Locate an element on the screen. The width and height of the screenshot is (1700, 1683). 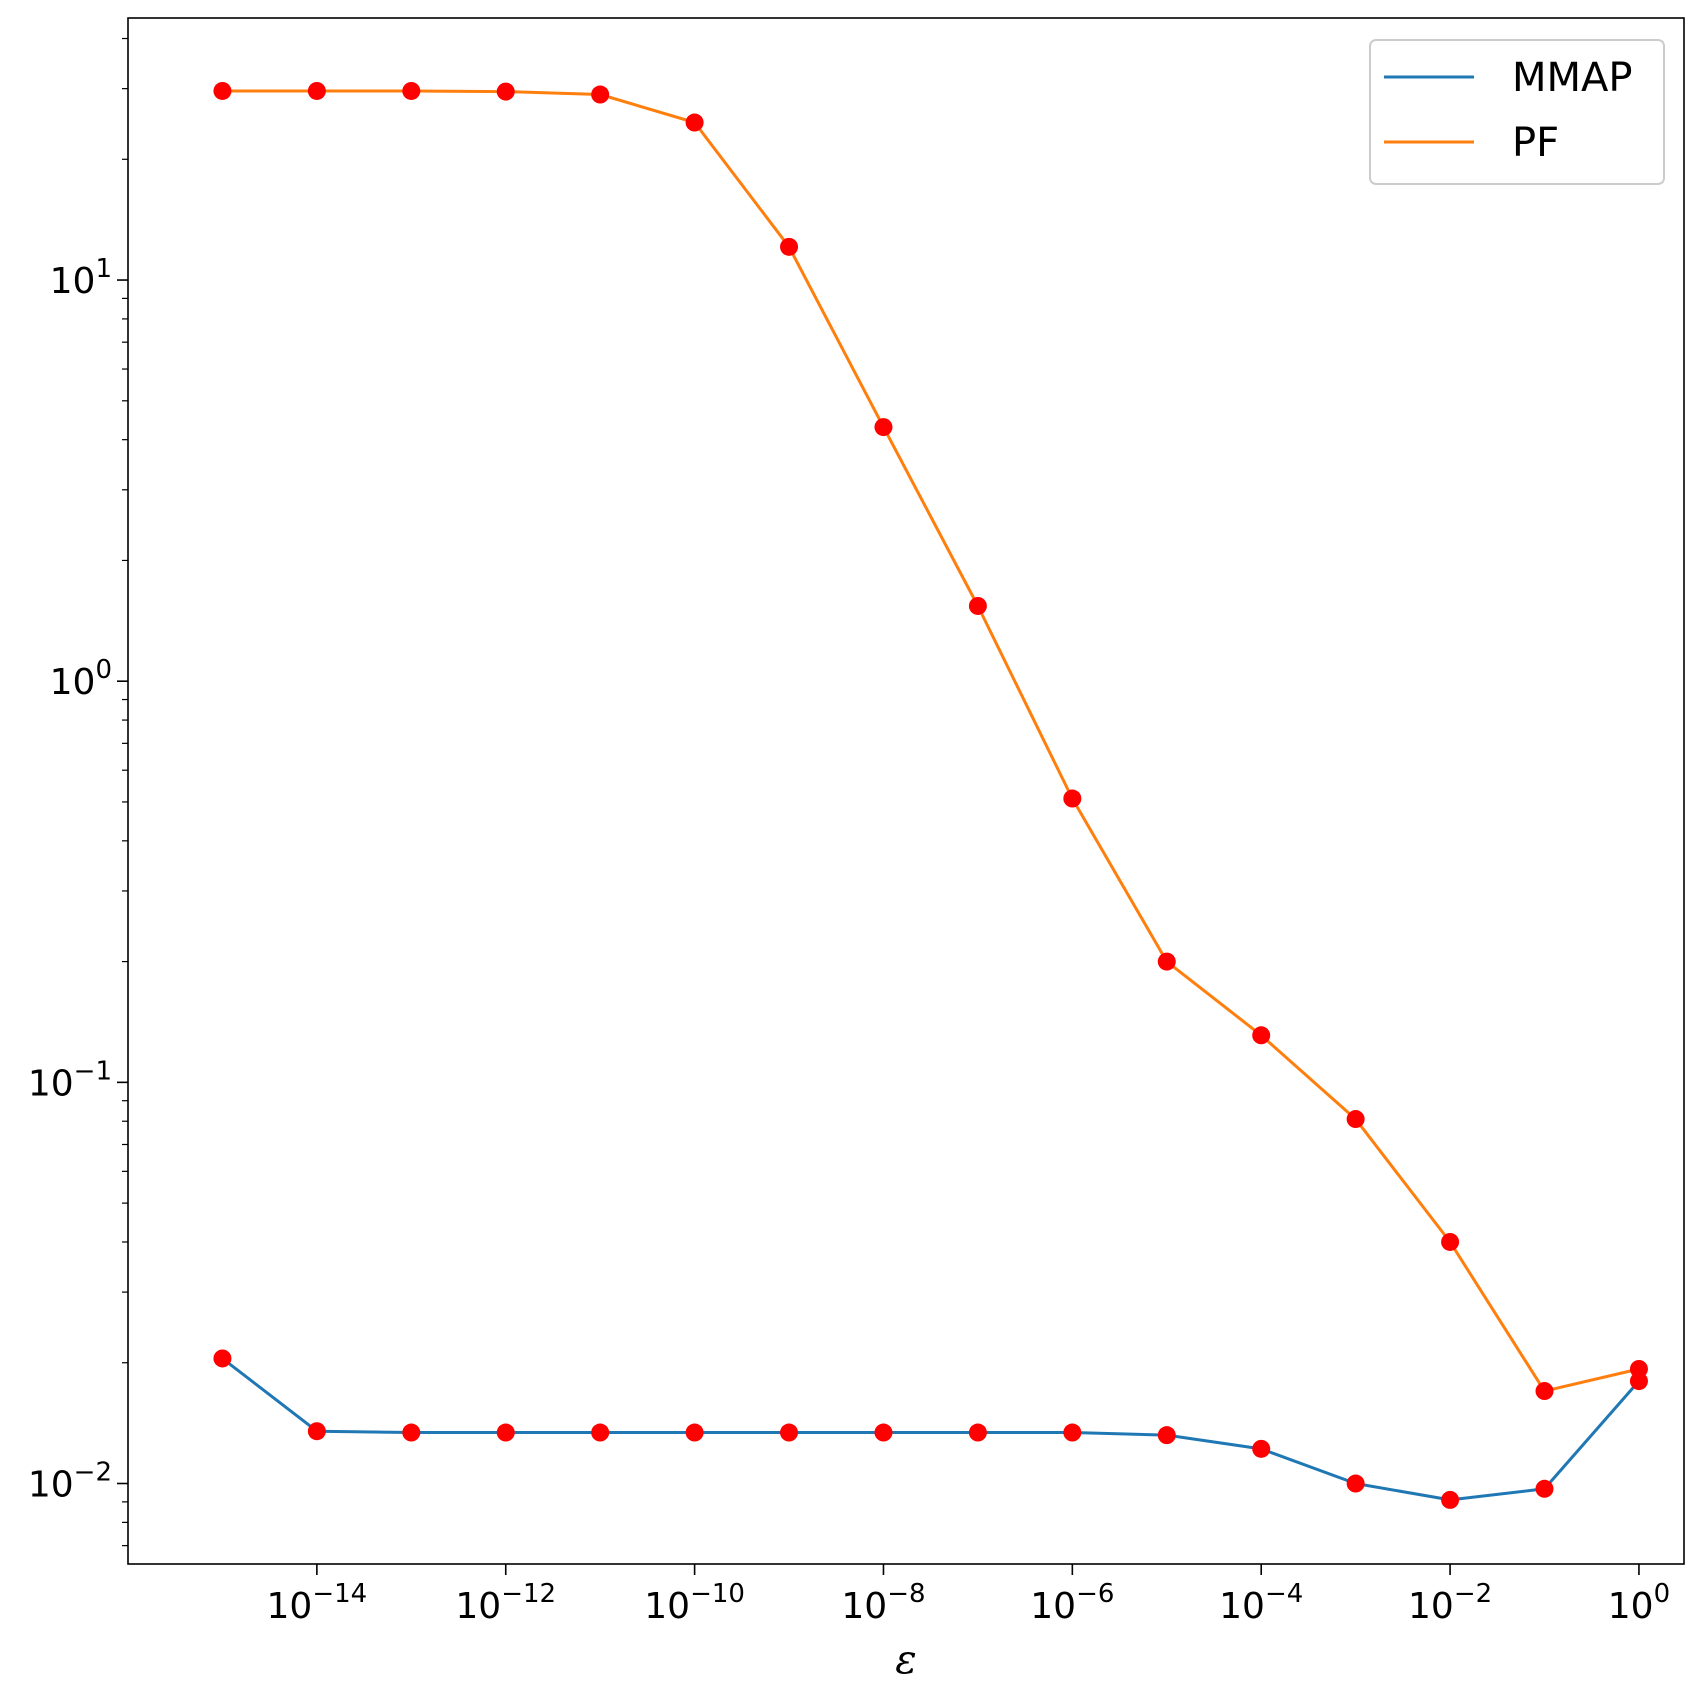
x-tick-label: 10⁻¹² is located at coordinates (505, 1603).